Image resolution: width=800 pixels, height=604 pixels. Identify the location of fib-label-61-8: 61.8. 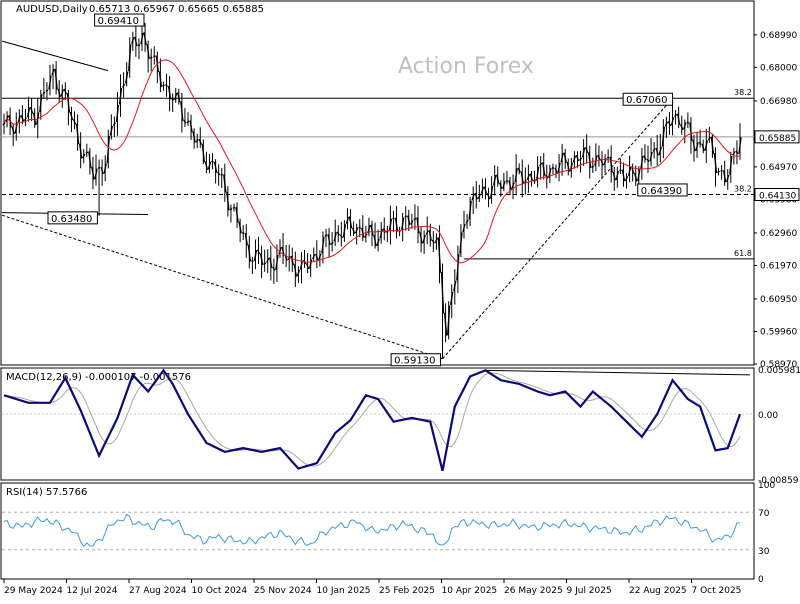
(743, 253).